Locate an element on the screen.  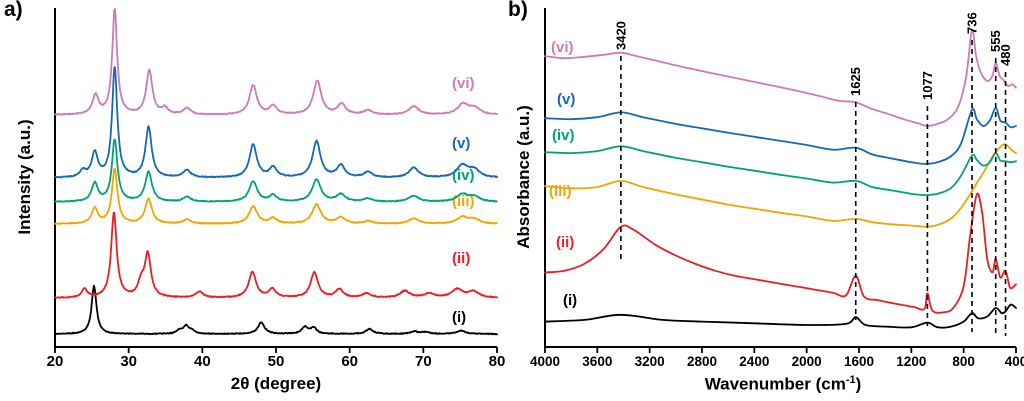
xrd-curve-iii is located at coordinates (276, 196).